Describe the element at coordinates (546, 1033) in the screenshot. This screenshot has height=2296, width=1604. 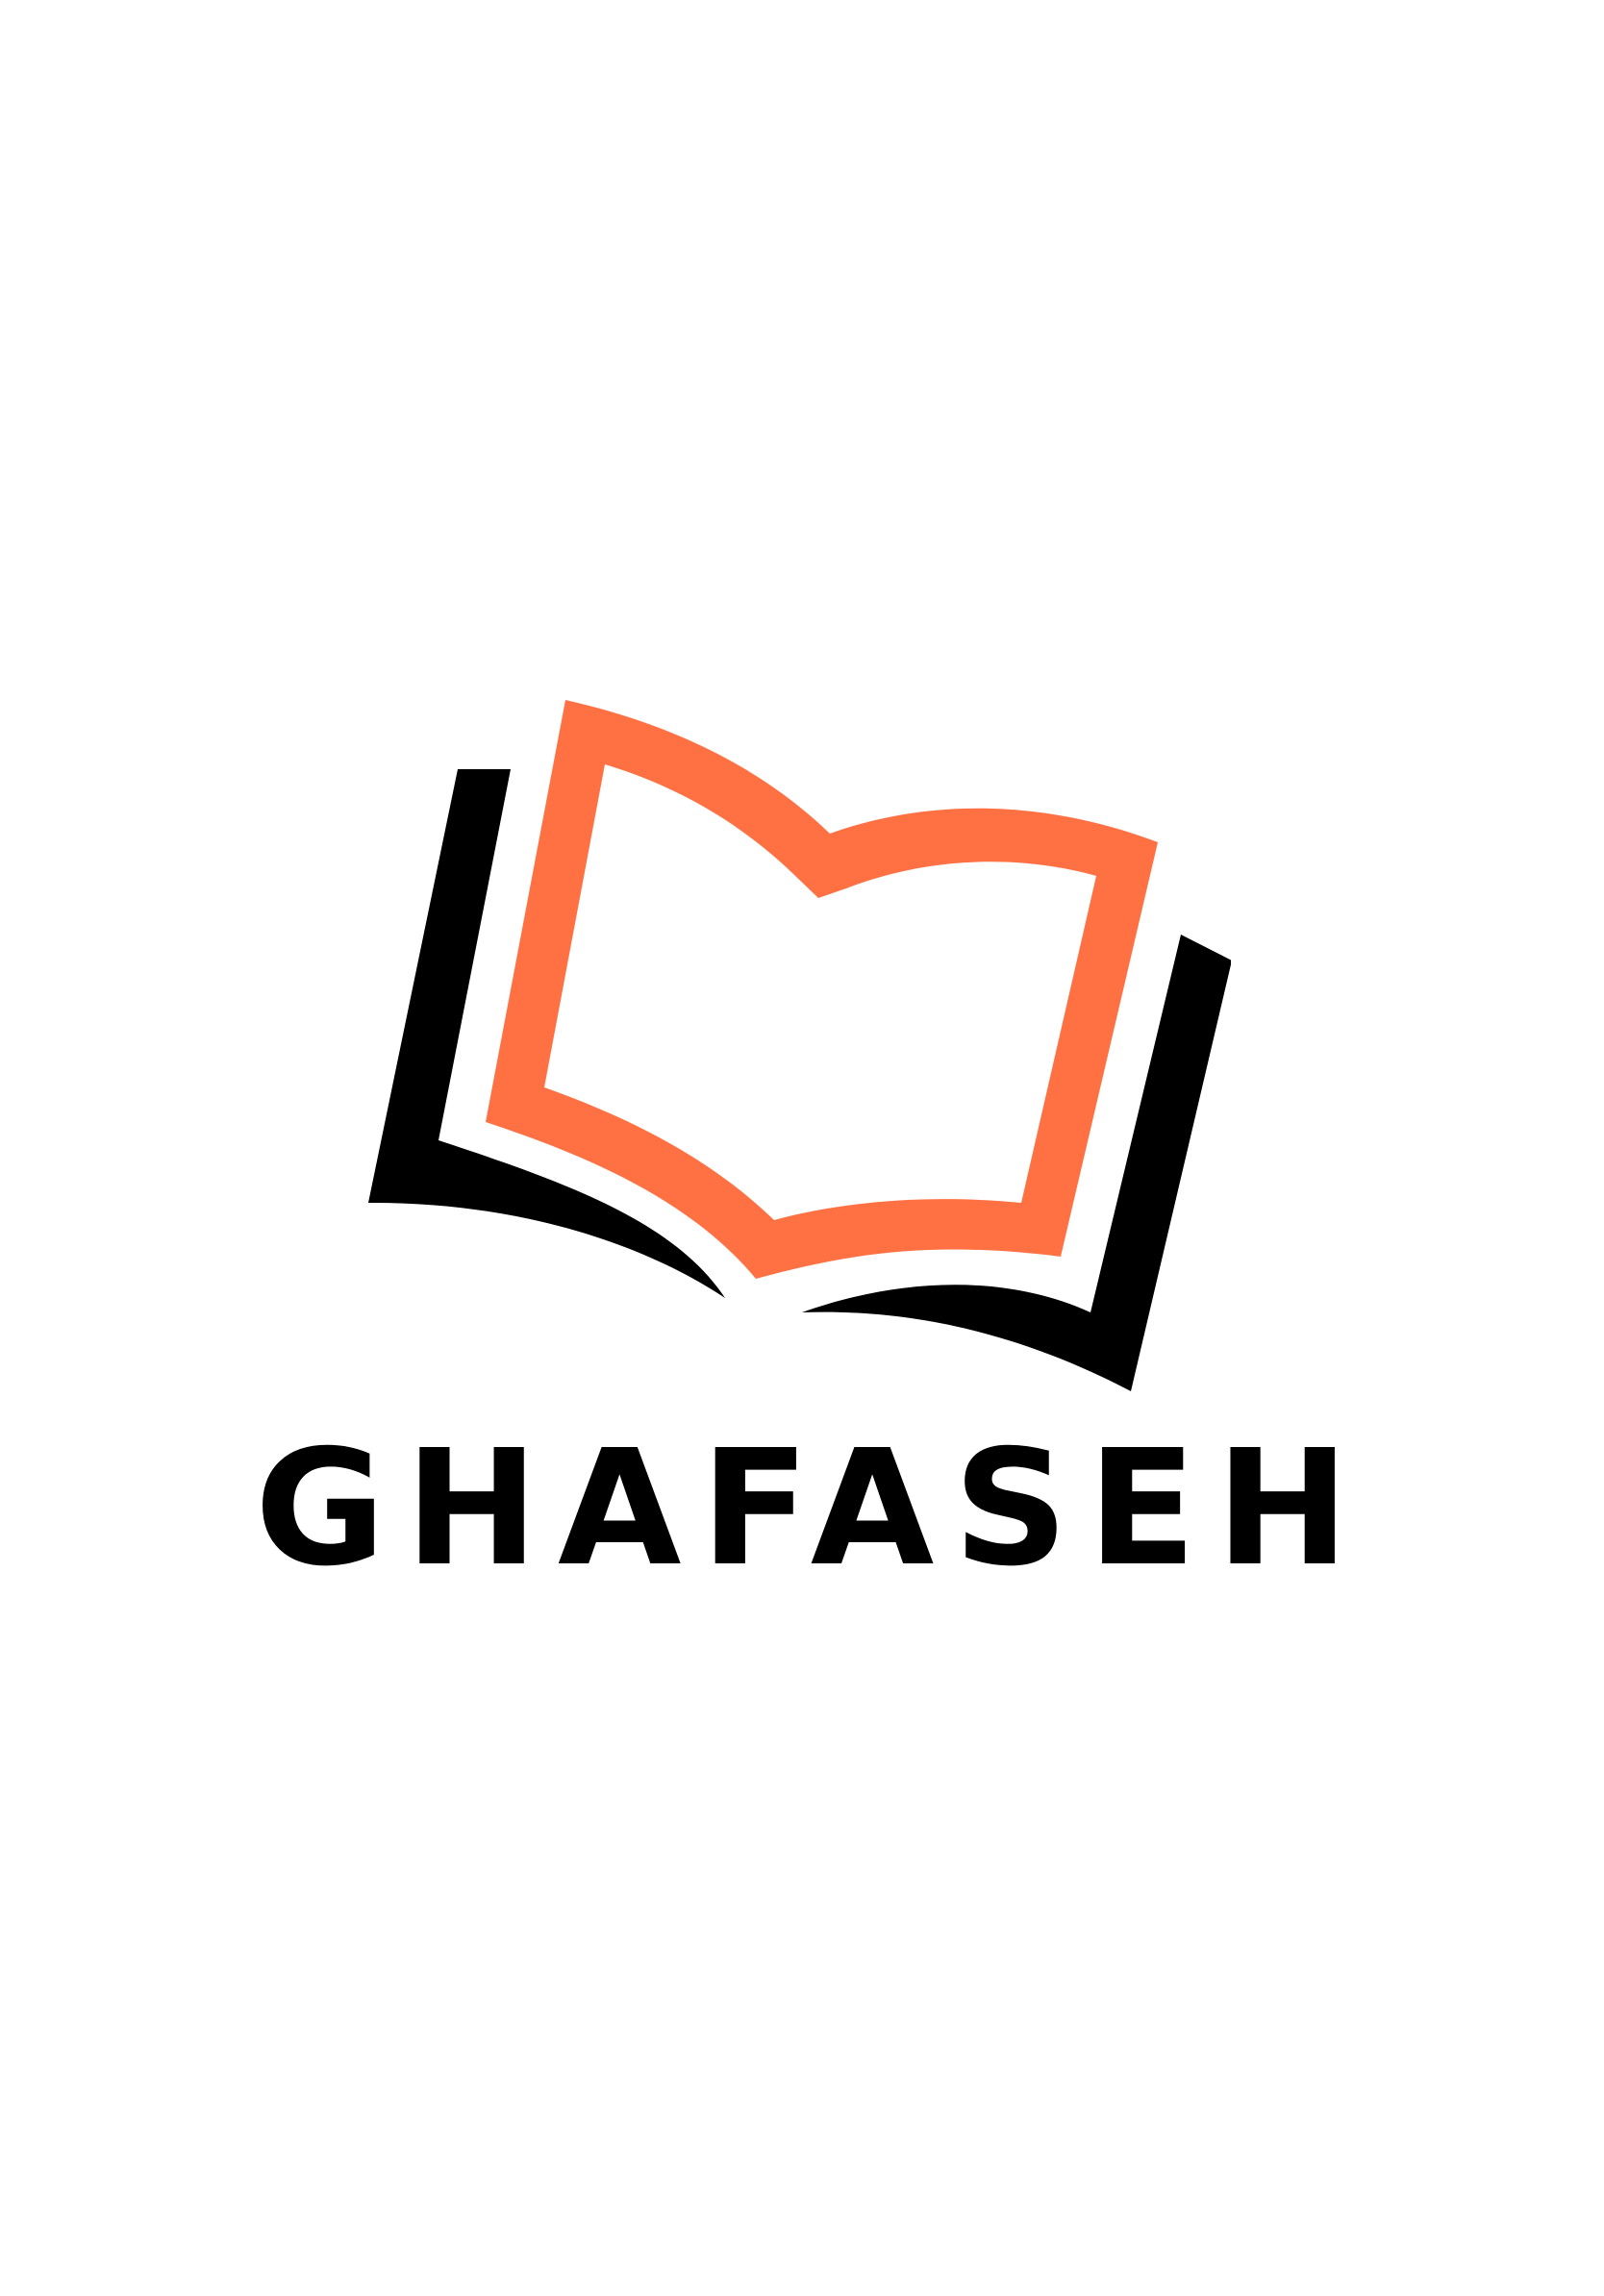
I see `book-cover-left` at that location.